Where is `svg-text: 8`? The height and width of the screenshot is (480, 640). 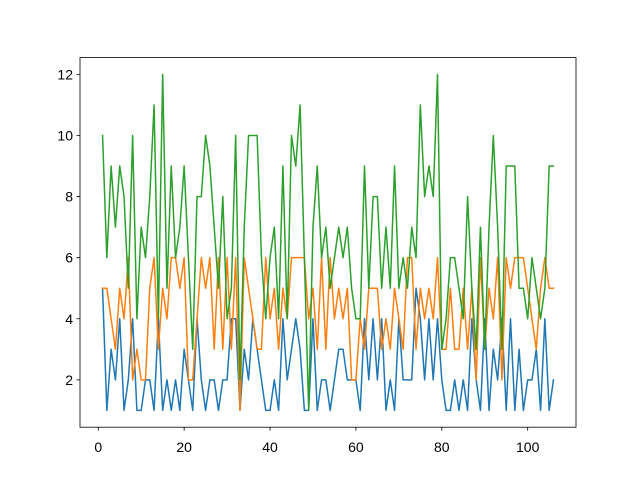 svg-text: 8 is located at coordinates (69, 197).